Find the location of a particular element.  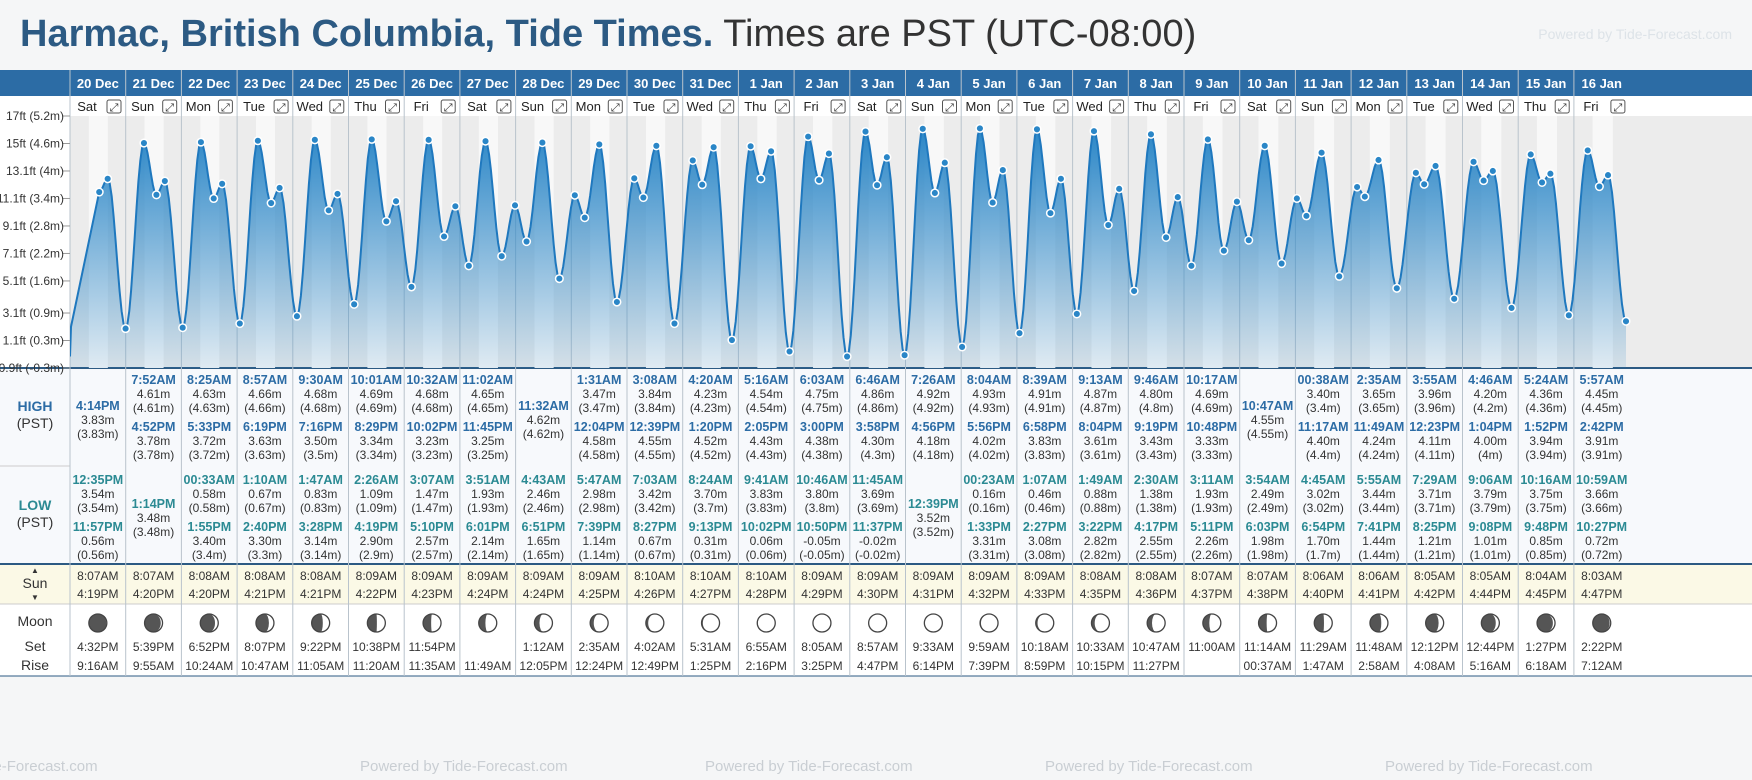

low-tide-height: 1.38m is located at coordinates (1155, 494).